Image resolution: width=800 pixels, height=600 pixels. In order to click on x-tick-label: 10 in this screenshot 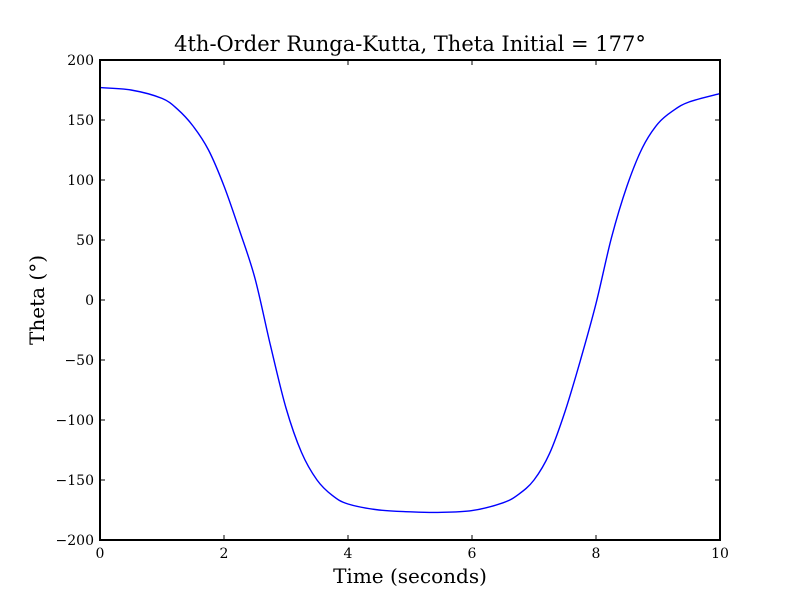, I will do `click(720, 554)`.